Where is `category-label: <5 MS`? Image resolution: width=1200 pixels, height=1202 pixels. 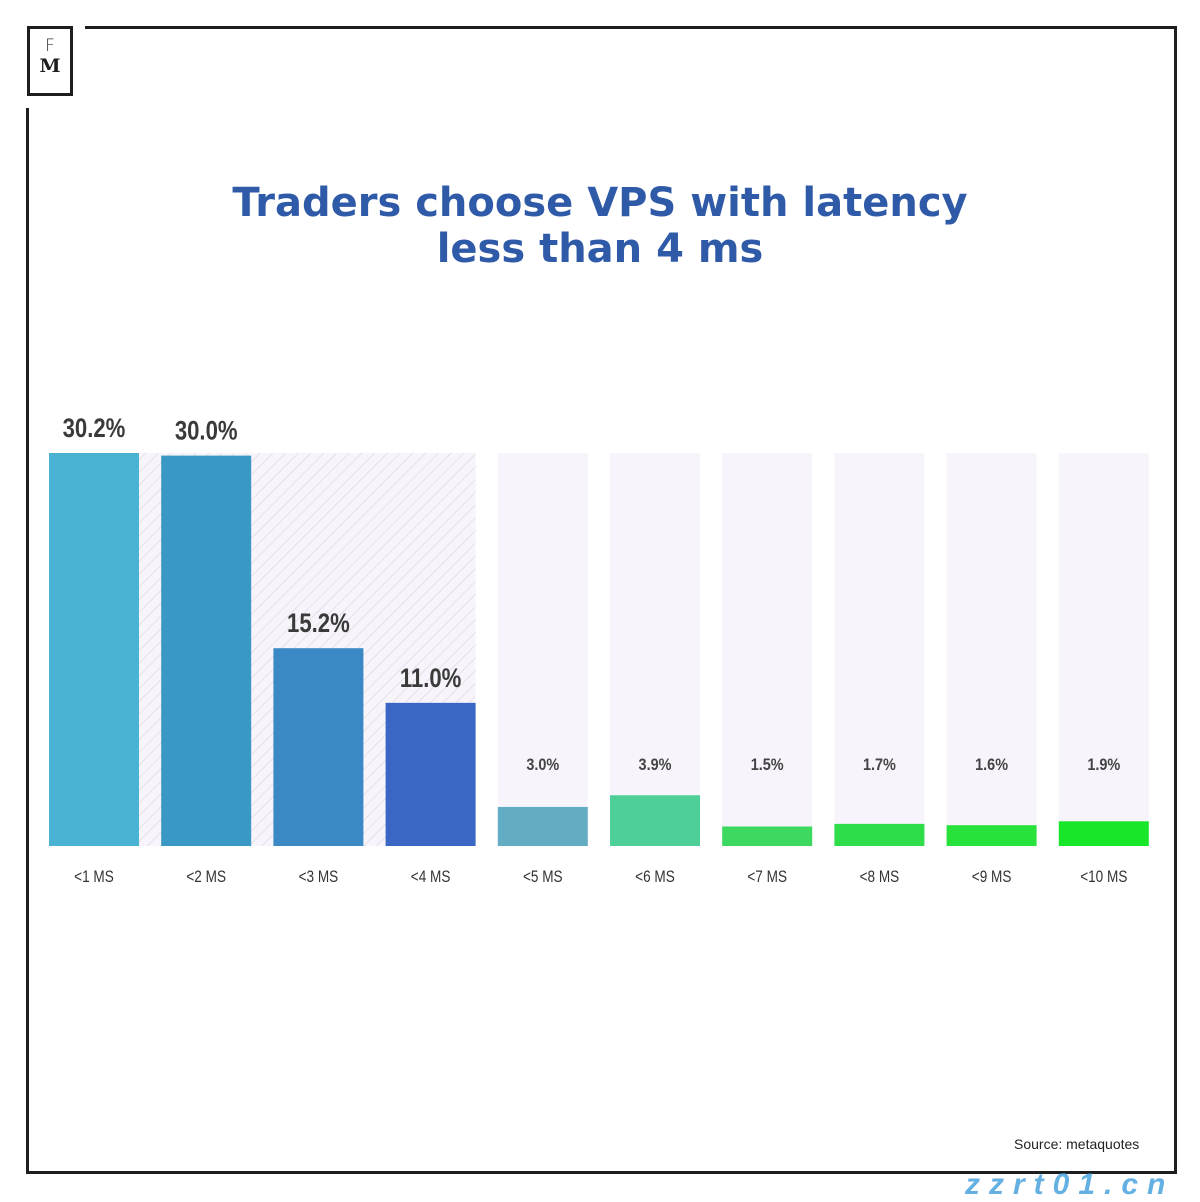 category-label: <5 MS is located at coordinates (543, 877).